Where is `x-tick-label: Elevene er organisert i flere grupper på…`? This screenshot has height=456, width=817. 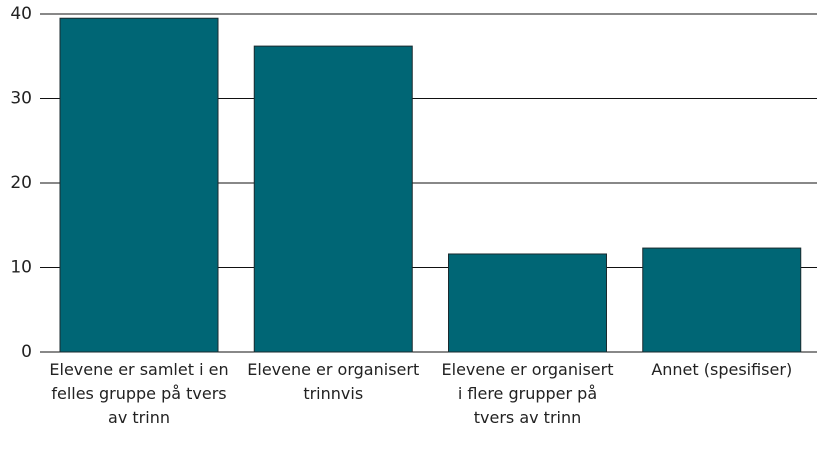 x-tick-label: Elevene er organisert i flere grupper på… is located at coordinates (527, 393).